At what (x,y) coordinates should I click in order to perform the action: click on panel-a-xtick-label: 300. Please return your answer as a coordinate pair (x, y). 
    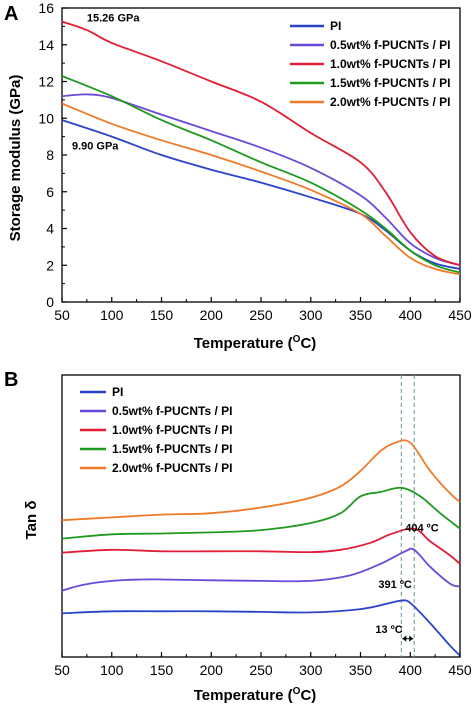
    Looking at the image, I should click on (311, 315).